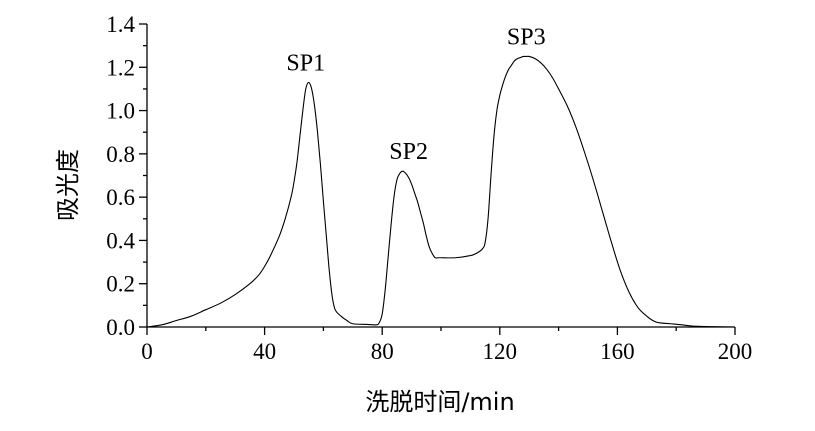 Image resolution: width=815 pixels, height=431 pixels. Describe the element at coordinates (305, 63) in the screenshot. I see `peak-label-sp1: SP1` at that location.